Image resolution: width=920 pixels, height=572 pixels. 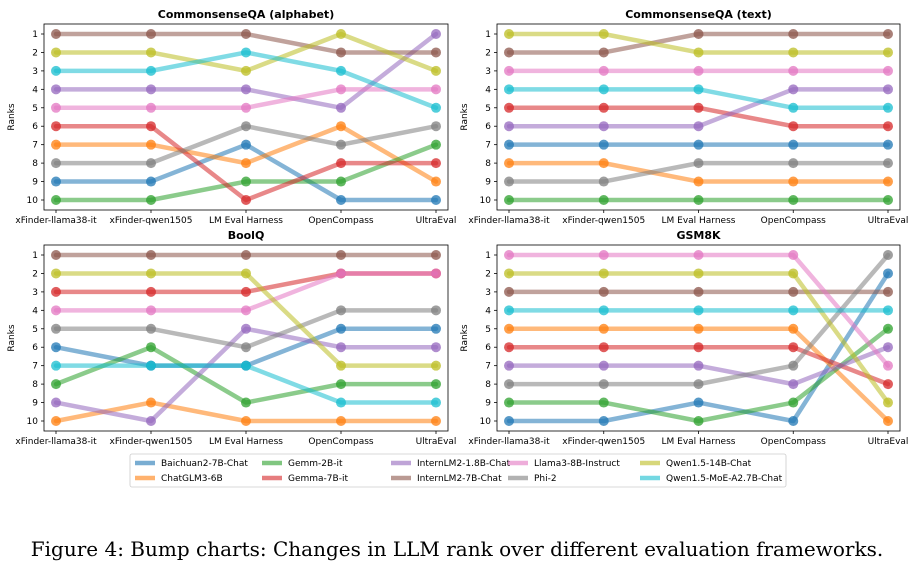 I want to click on chart-title: CommonsenseQA (text), so click(x=698, y=14).